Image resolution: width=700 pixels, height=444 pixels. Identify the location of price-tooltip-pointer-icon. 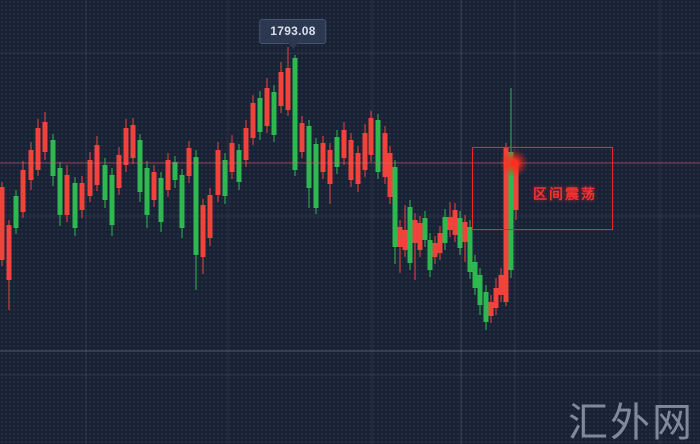
(292, 45).